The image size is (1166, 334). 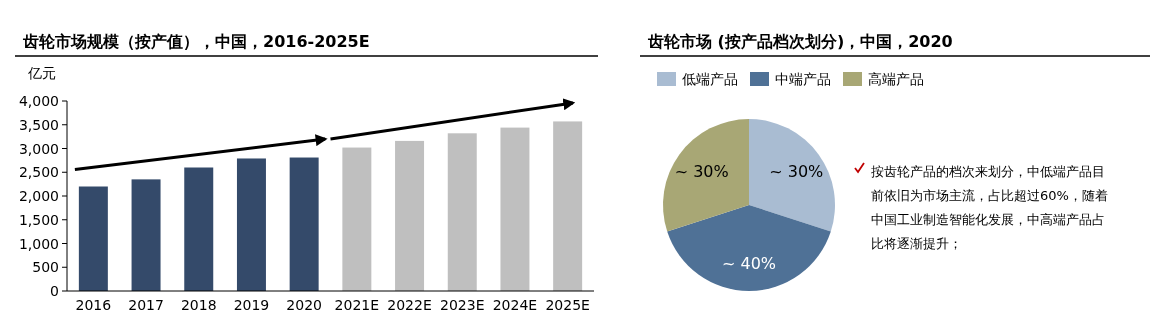 What do you see at coordinates (515, 305) in the screenshot?
I see `x-tick-label: 2024E` at bounding box center [515, 305].